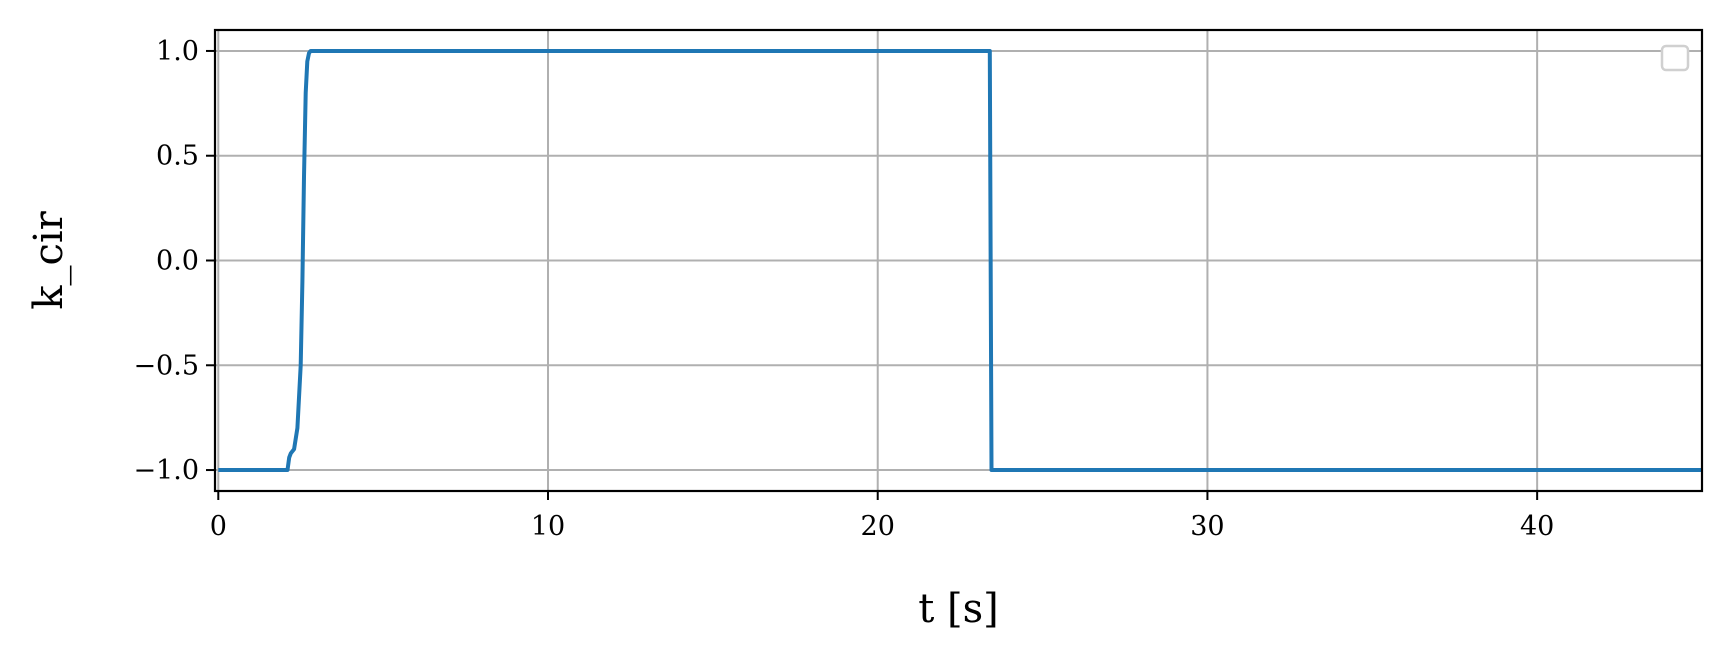 This screenshot has width=1730, height=662. What do you see at coordinates (177, 156) in the screenshot?
I see `y-tick-label: 0.5` at bounding box center [177, 156].